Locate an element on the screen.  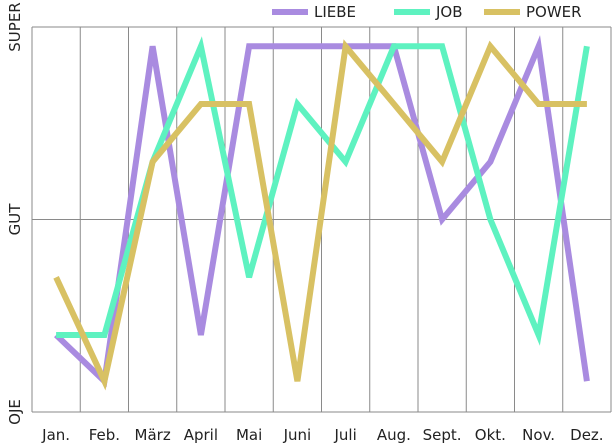
x-tick-label: Jan. is located at coordinates (55, 435).